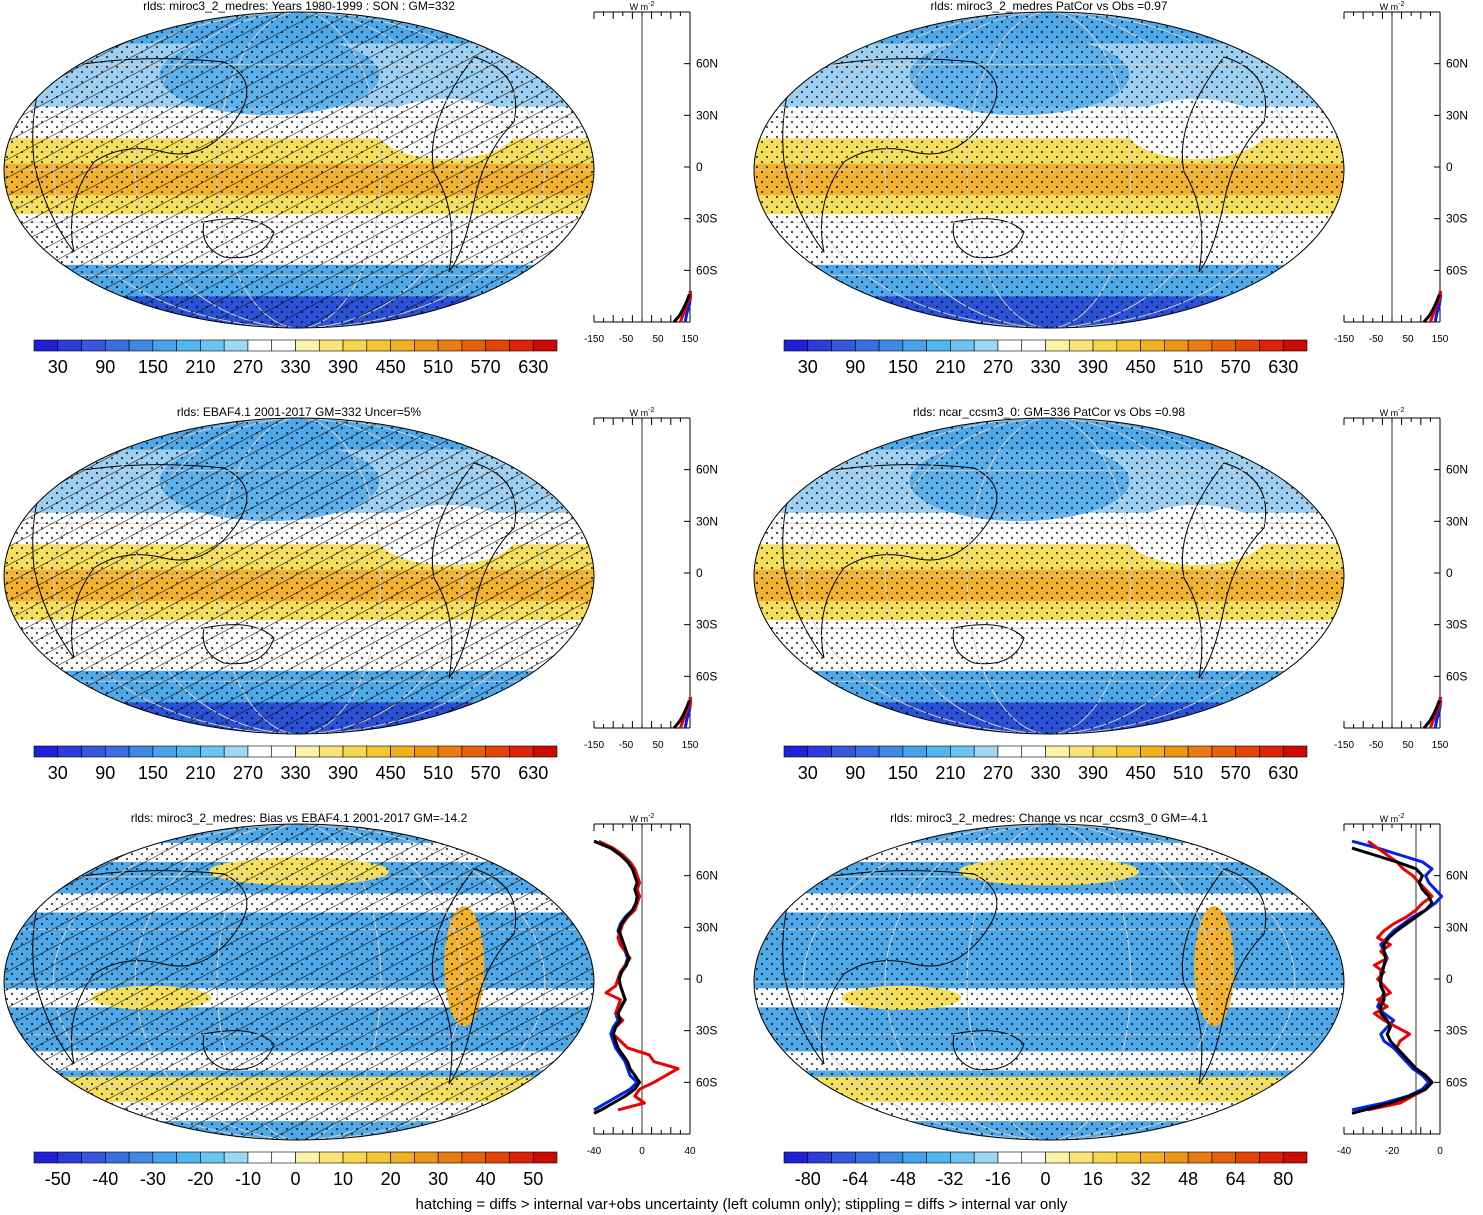 Image resolution: width=1483 pixels, height=1215 pixels. Describe the element at coordinates (1236, 1179) in the screenshot. I see `colorbar-label: 64` at that location.